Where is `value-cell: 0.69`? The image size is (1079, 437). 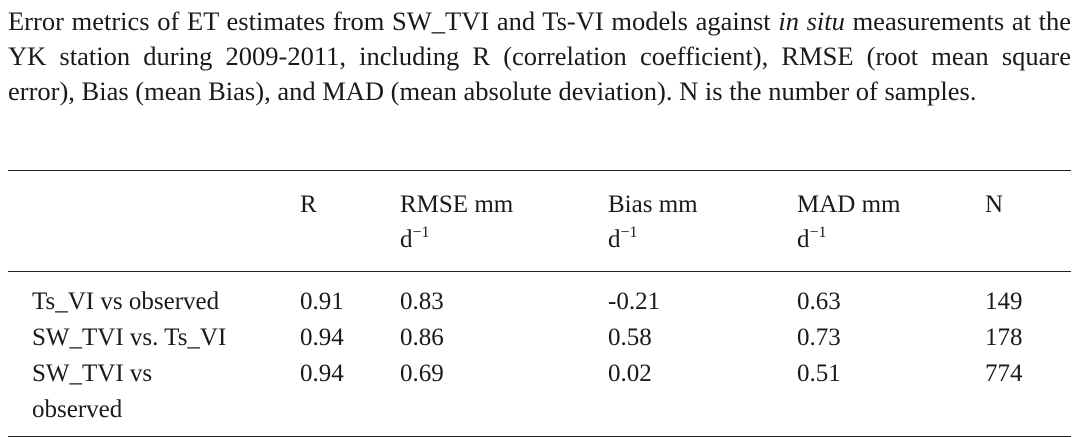
value-cell: 0.69 is located at coordinates (422, 373).